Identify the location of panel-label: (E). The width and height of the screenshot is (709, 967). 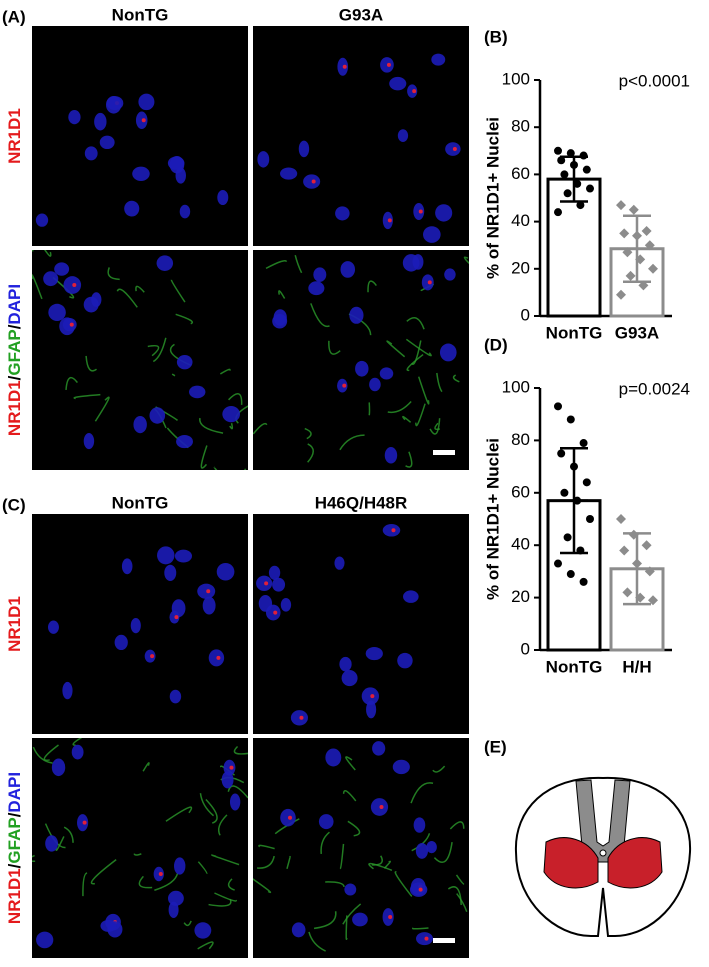
(495, 746).